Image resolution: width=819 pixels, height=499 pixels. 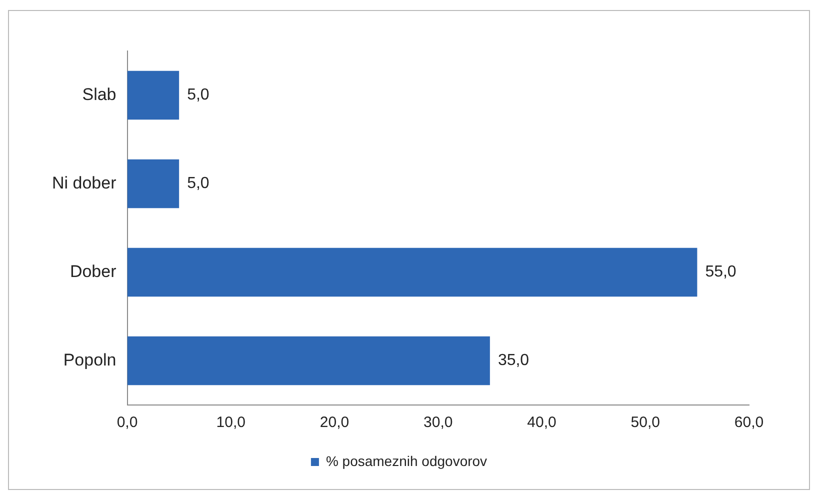 What do you see at coordinates (749, 423) in the screenshot?
I see `x-tick-label: 60,0` at bounding box center [749, 423].